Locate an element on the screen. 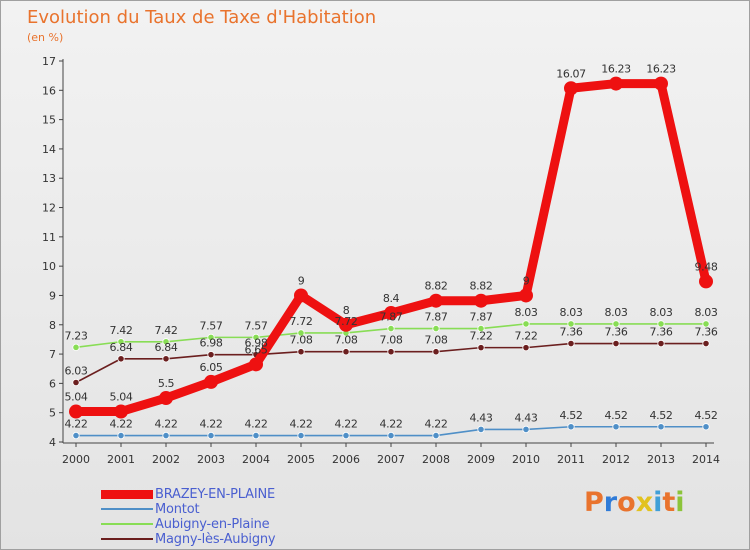  data-label: 8 is located at coordinates (346, 310).